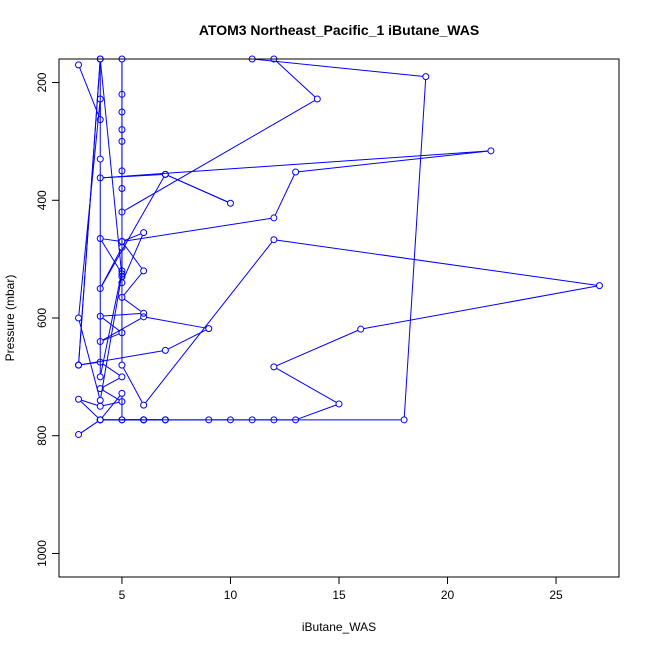  I want to click on x-axis: 5 10 15 20 25, so click(341, 589).